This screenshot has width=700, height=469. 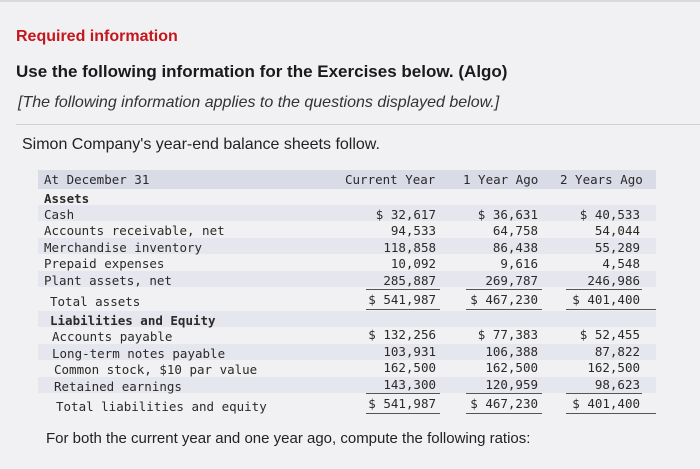 I want to click on cell-long-term-notes-2-years-ago: 87,822, so click(x=617, y=351).